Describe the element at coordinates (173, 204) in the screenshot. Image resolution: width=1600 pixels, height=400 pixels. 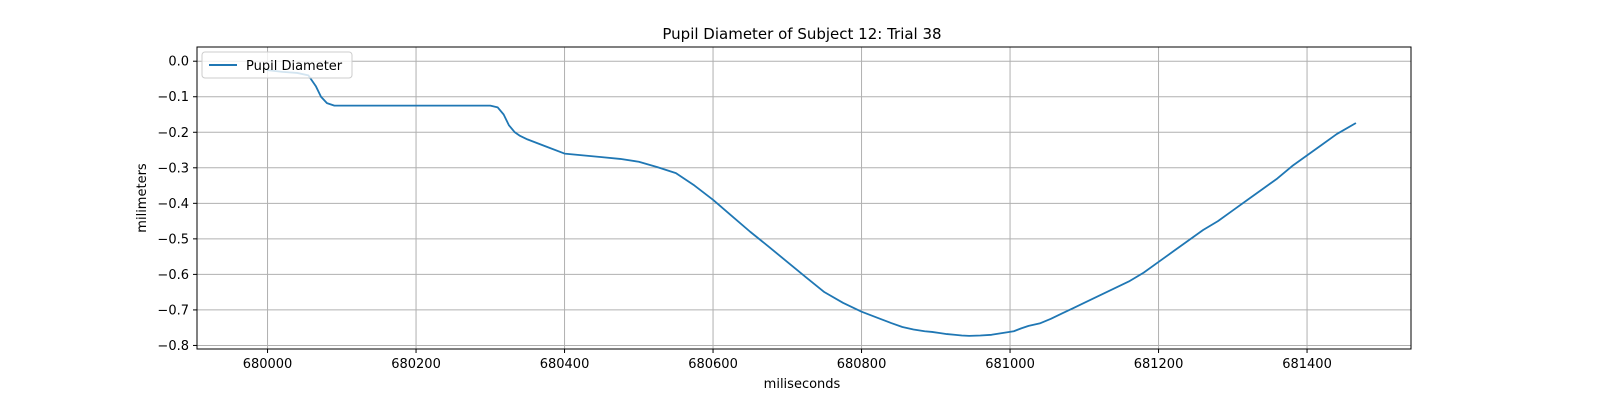
I see `y-tick-label: −0.4` at that location.